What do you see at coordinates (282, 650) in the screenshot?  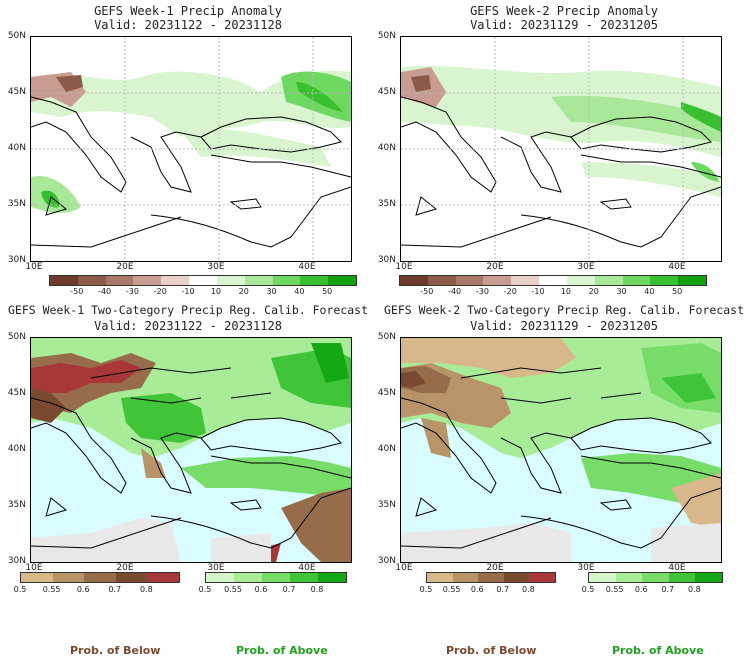 I see `prob-above-caption: Prob. of Above` at bounding box center [282, 650].